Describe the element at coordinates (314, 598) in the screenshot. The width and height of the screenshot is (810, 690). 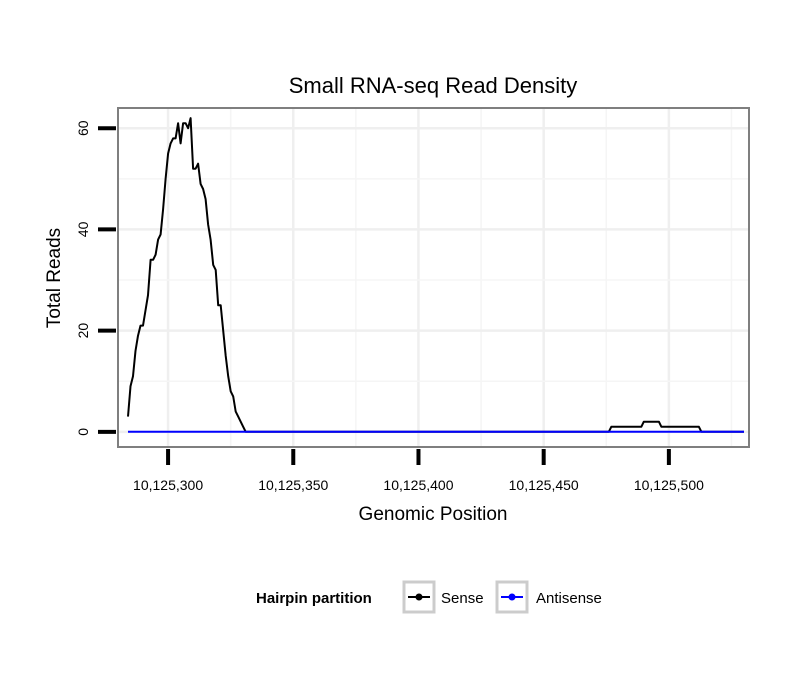
I see `legend-title: Hairpin partition` at that location.